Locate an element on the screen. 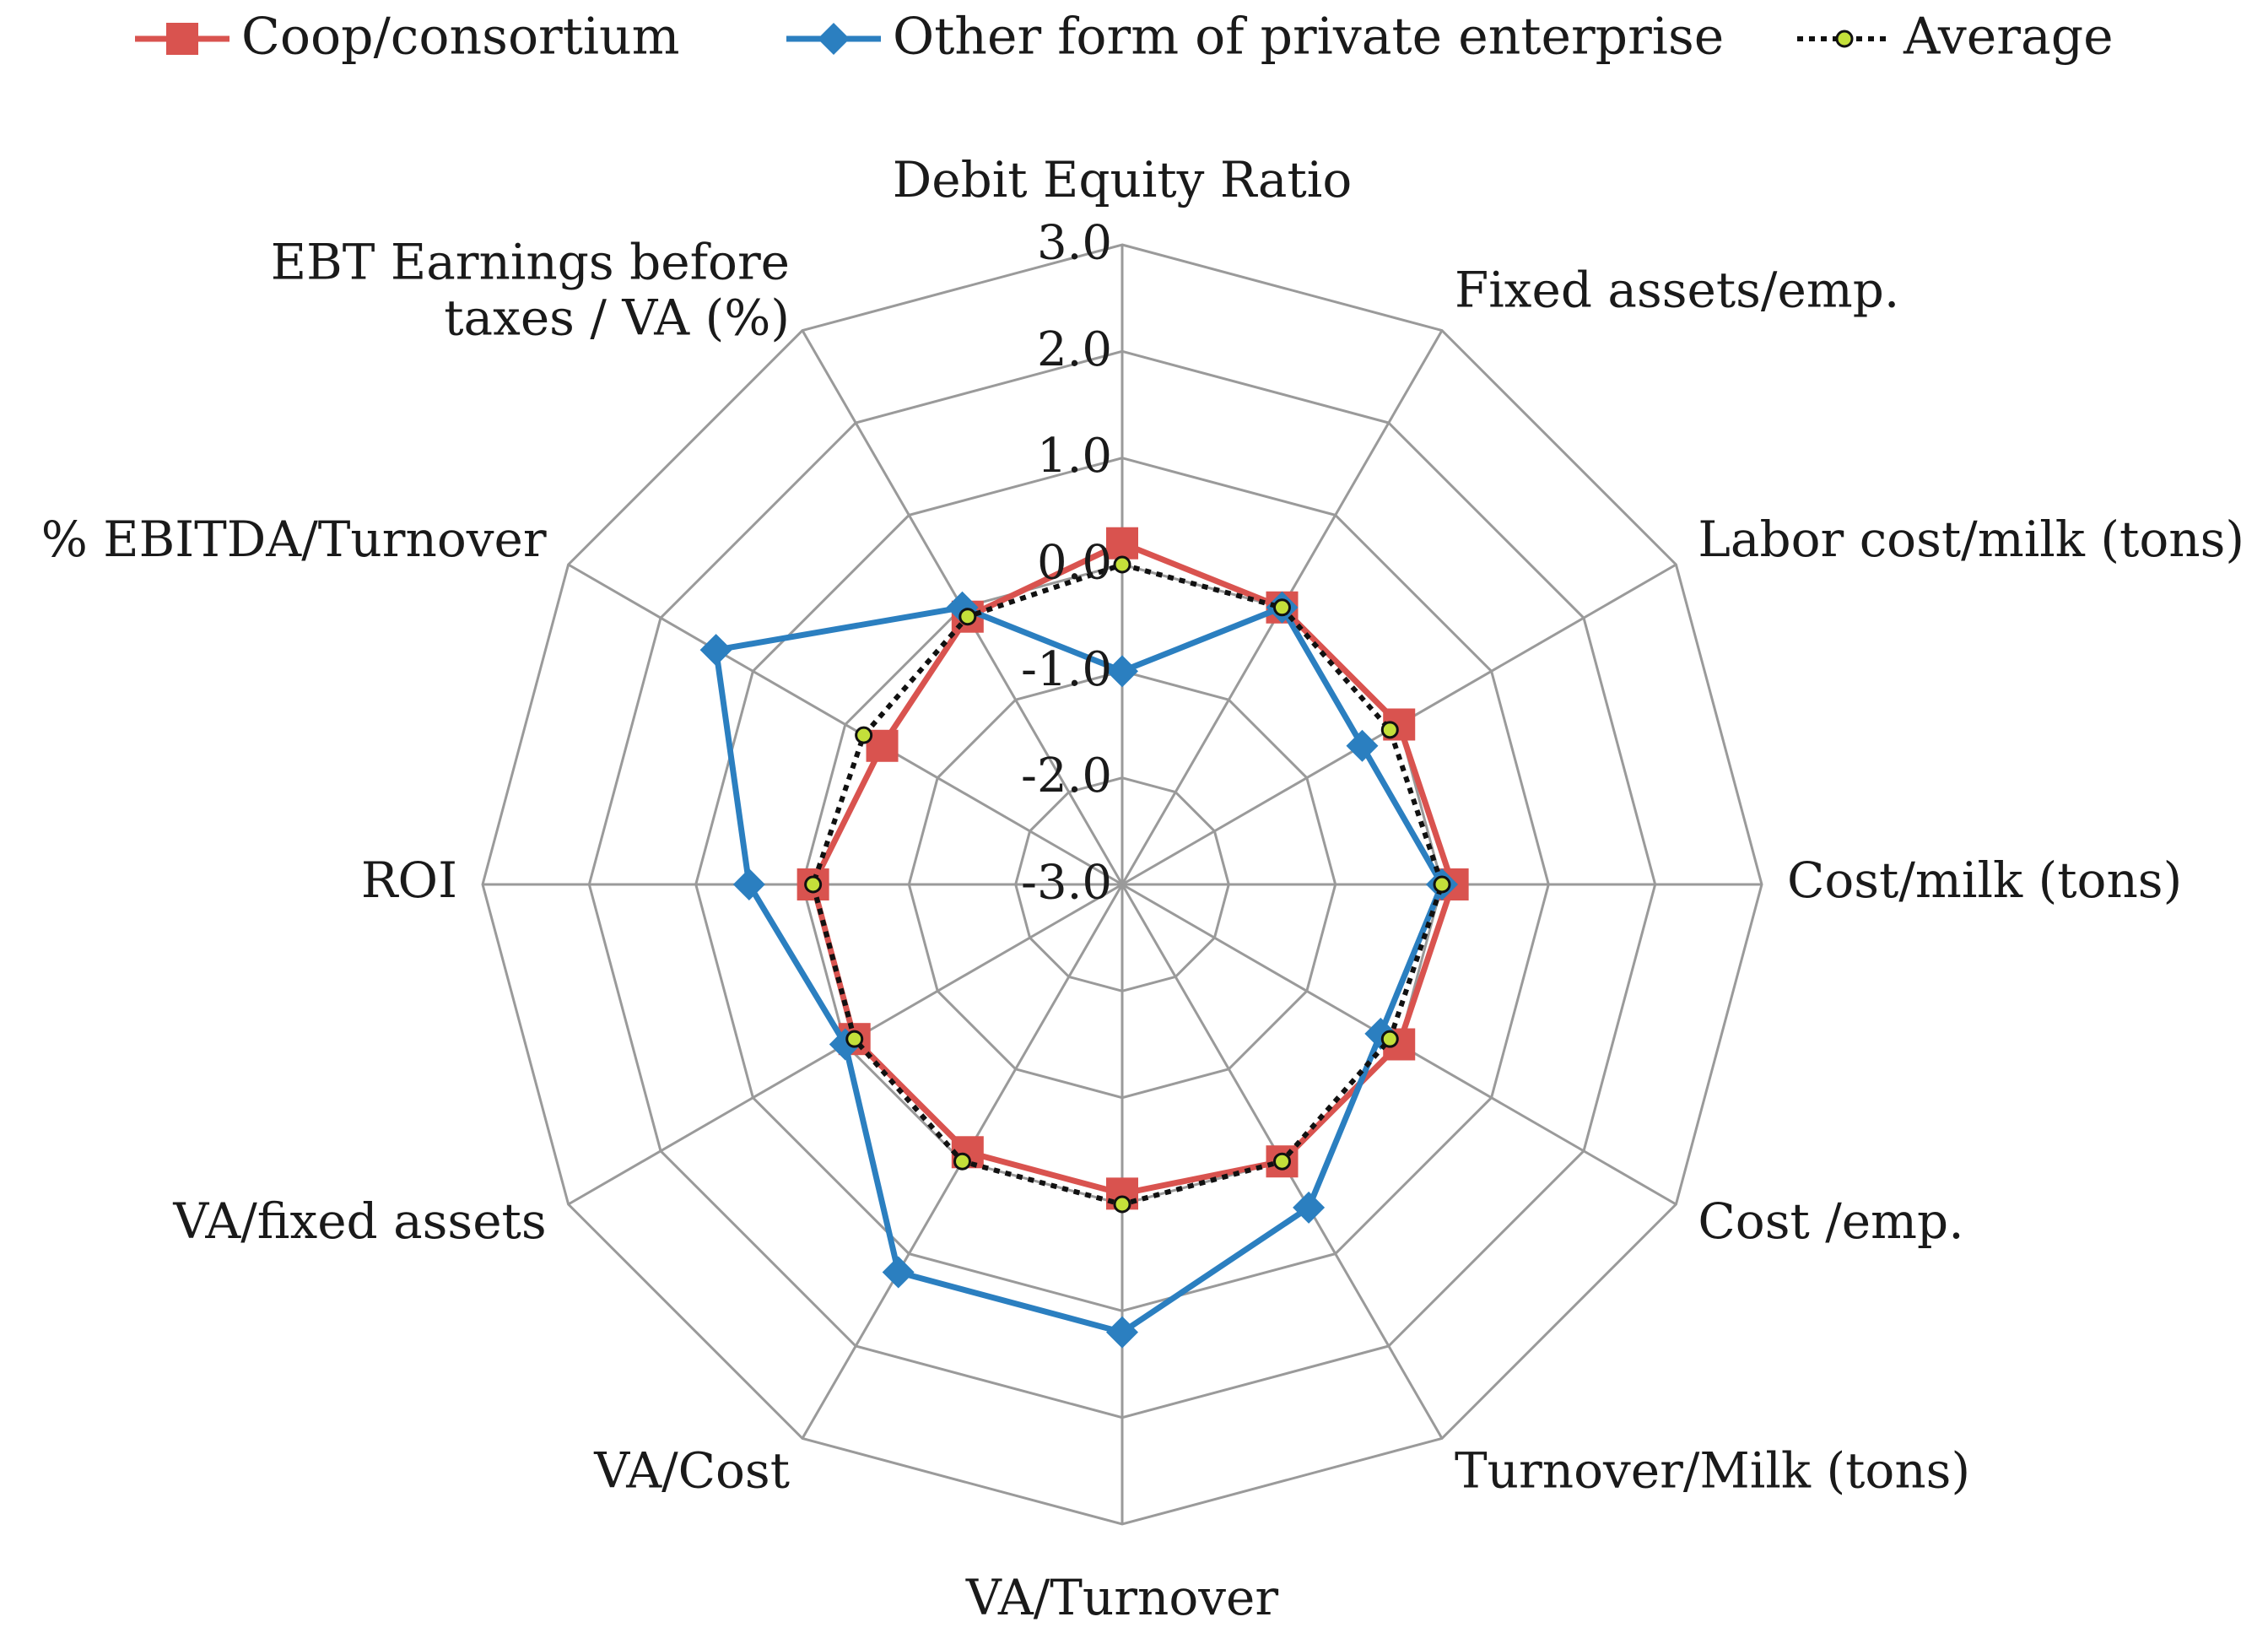 The width and height of the screenshot is (2268, 1633). axis-label-line: Turnover/Milk (tons) is located at coordinates (1712, 1471).